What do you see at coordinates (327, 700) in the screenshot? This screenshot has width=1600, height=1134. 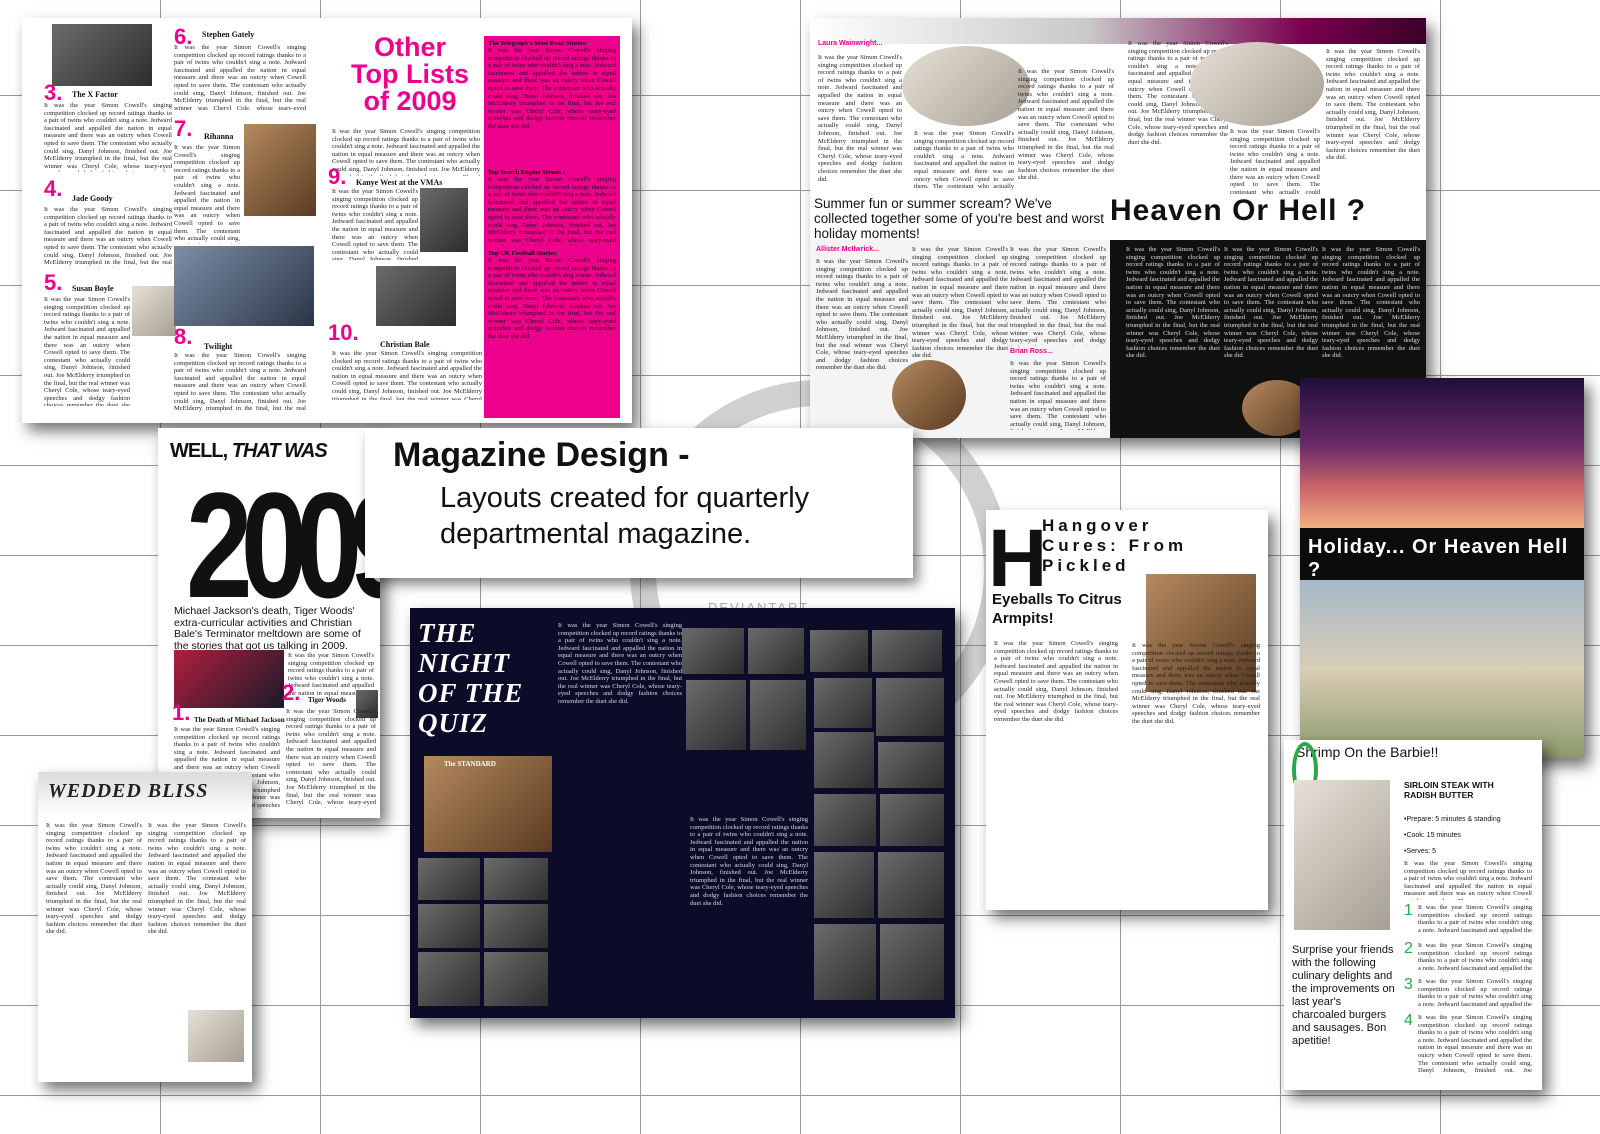 I see `list-item-title: Tiger Woods` at bounding box center [327, 700].